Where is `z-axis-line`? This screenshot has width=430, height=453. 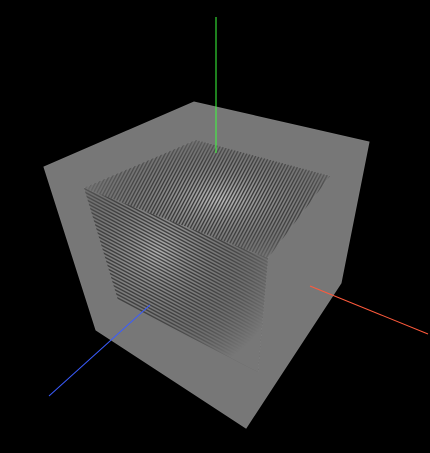 z-axis-line is located at coordinates (99, 350).